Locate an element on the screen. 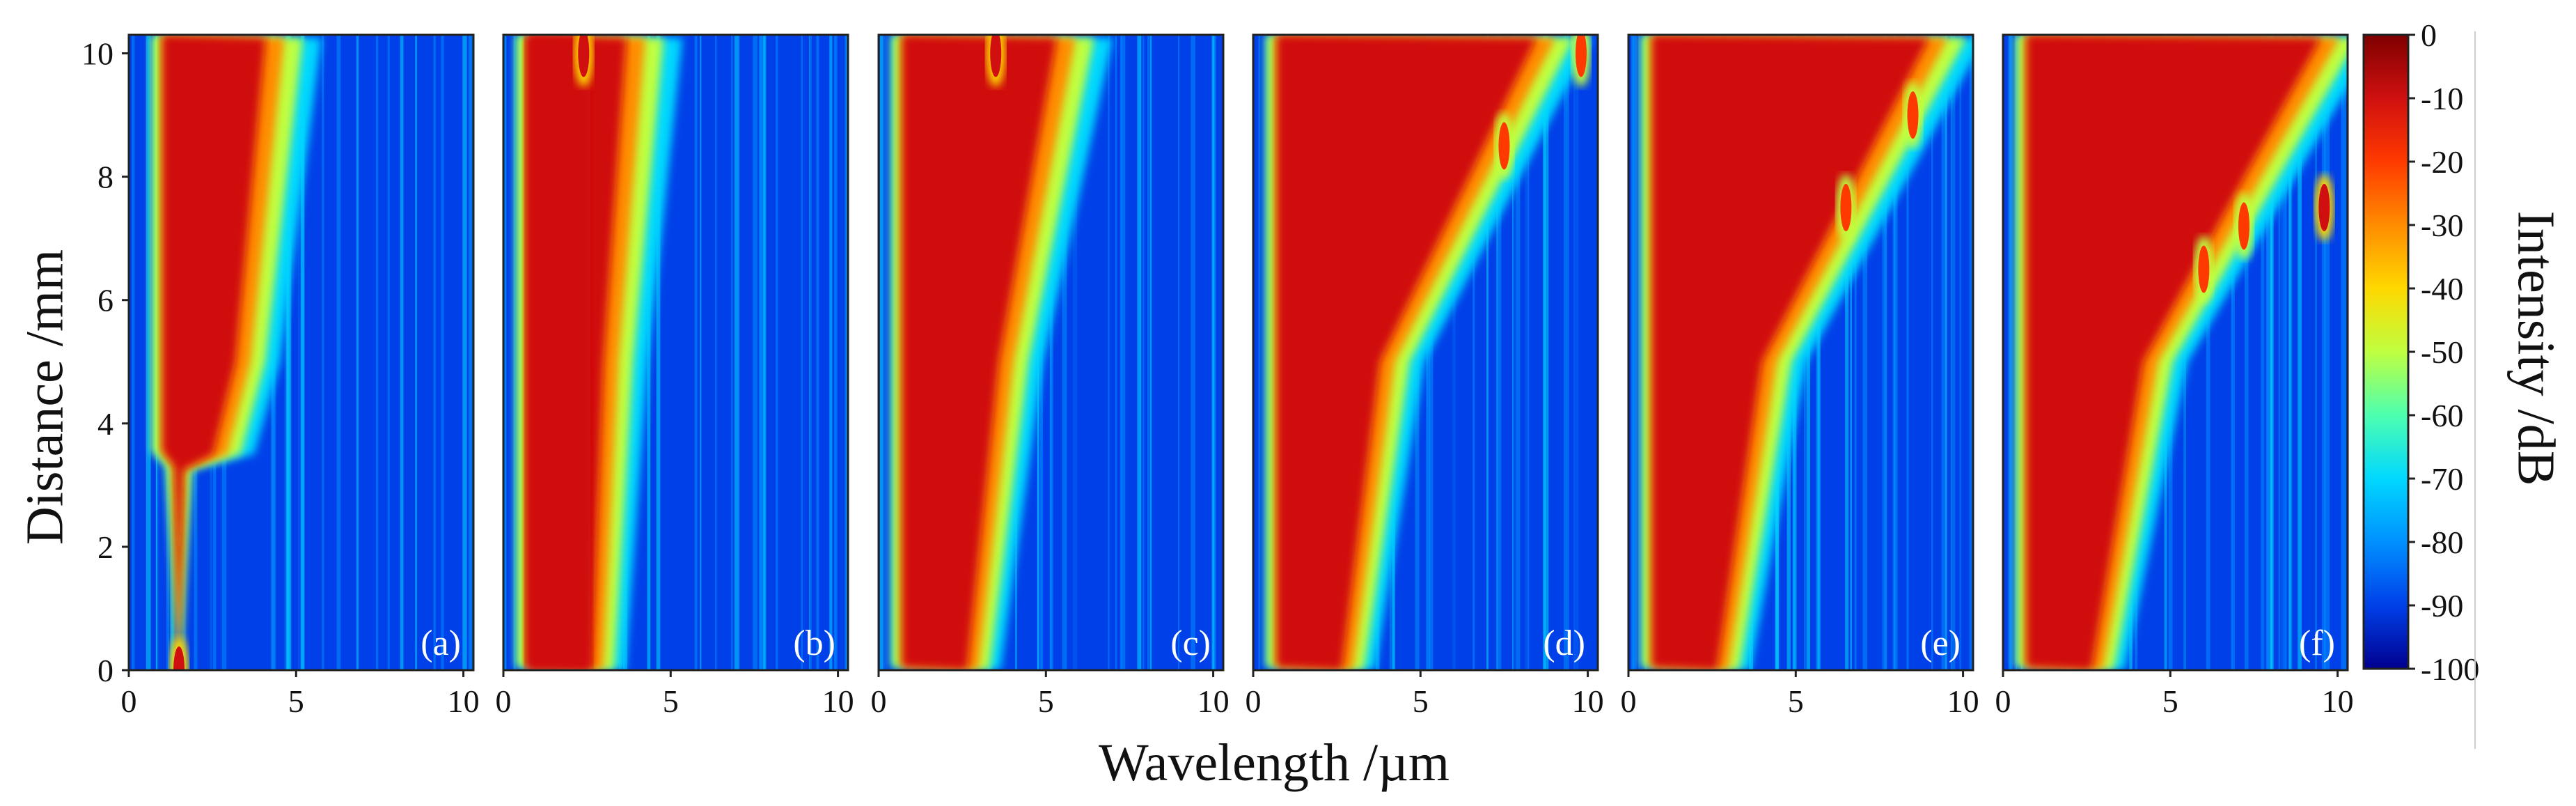 The width and height of the screenshot is (2576, 806). colorbar-tick-label: -70 is located at coordinates (2442, 479).